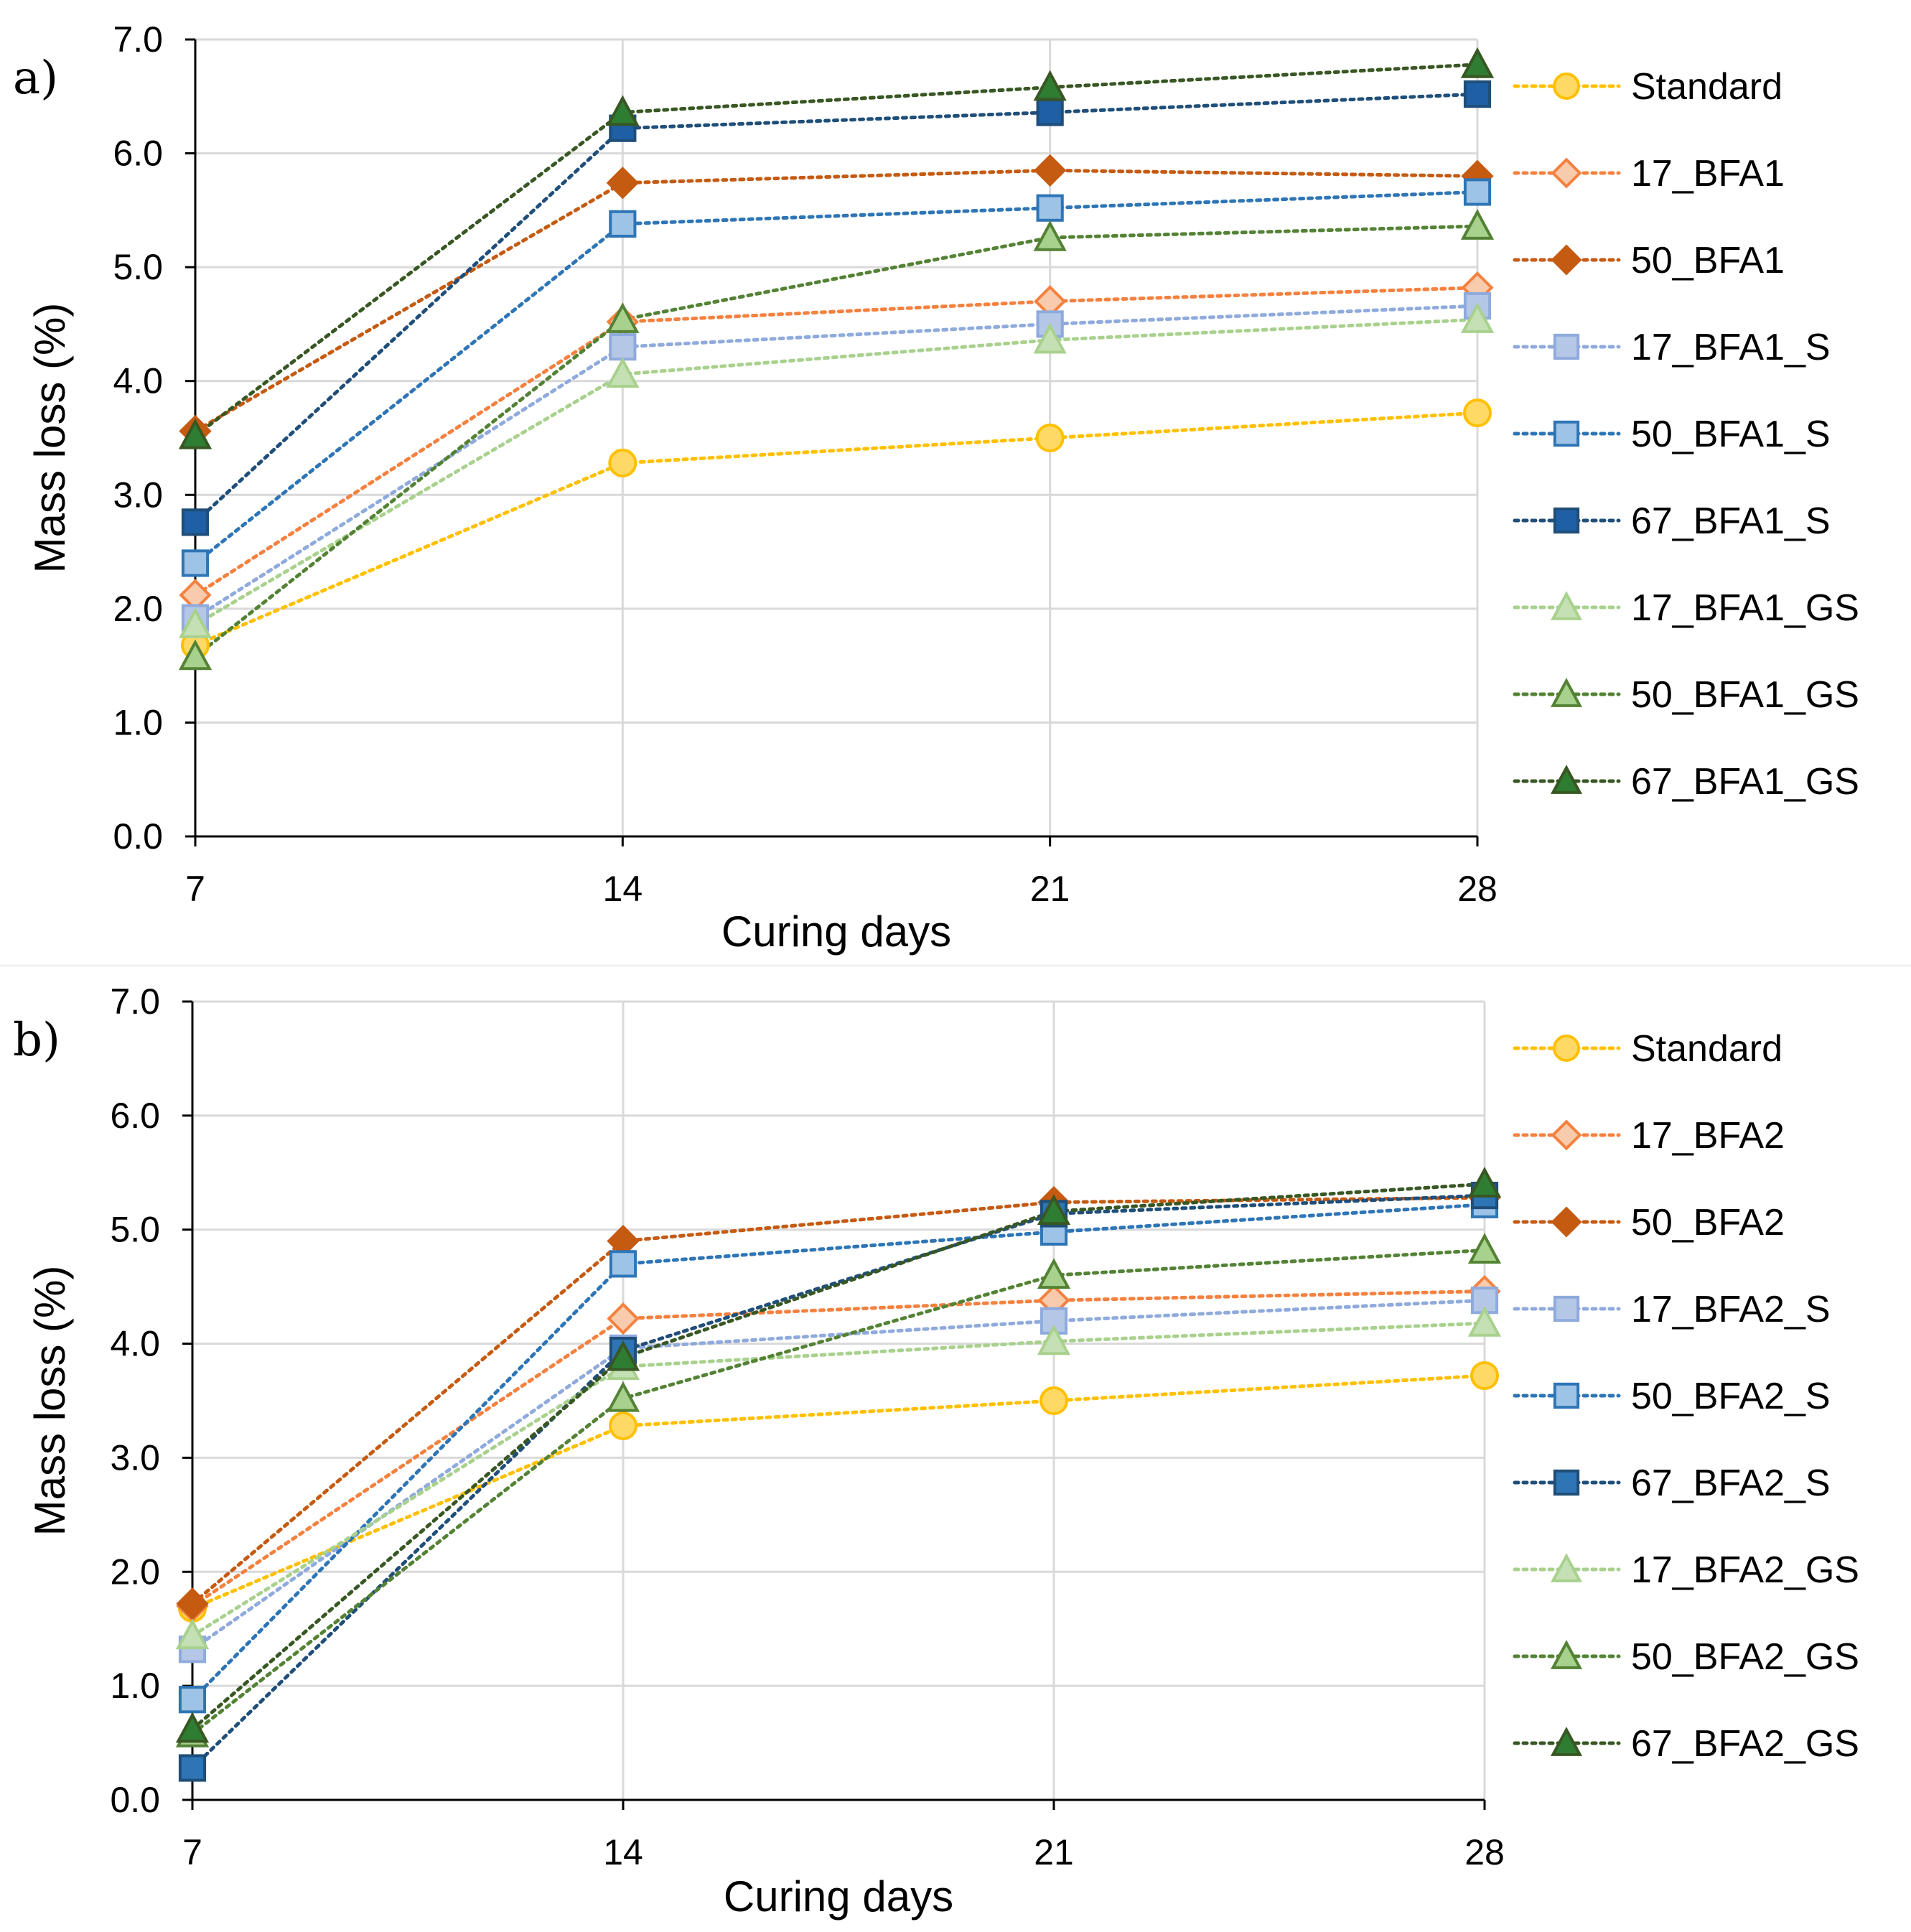 This screenshot has width=1911, height=1932. Describe the element at coordinates (1745, 1744) in the screenshot. I see `legend-label: 67_BFA2_GS` at that location.